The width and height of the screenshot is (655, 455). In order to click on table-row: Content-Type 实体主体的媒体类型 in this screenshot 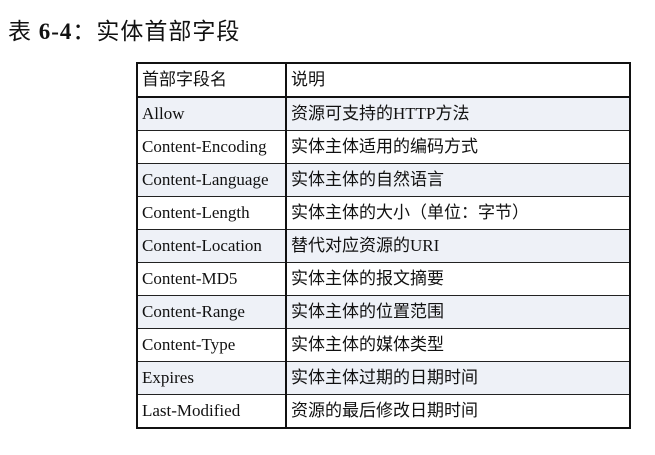, I will do `click(383, 345)`.